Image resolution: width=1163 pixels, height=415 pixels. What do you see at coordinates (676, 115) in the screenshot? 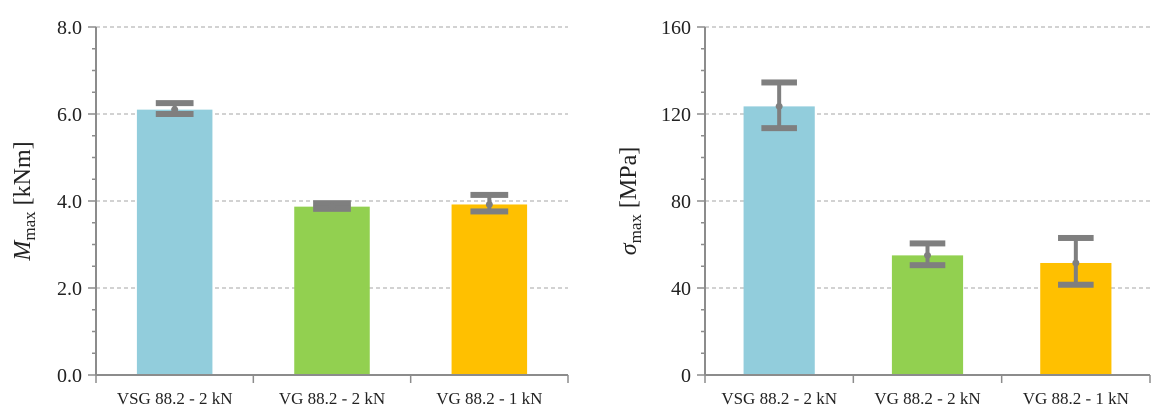
I see `y-tick-label: 120` at bounding box center [676, 115].